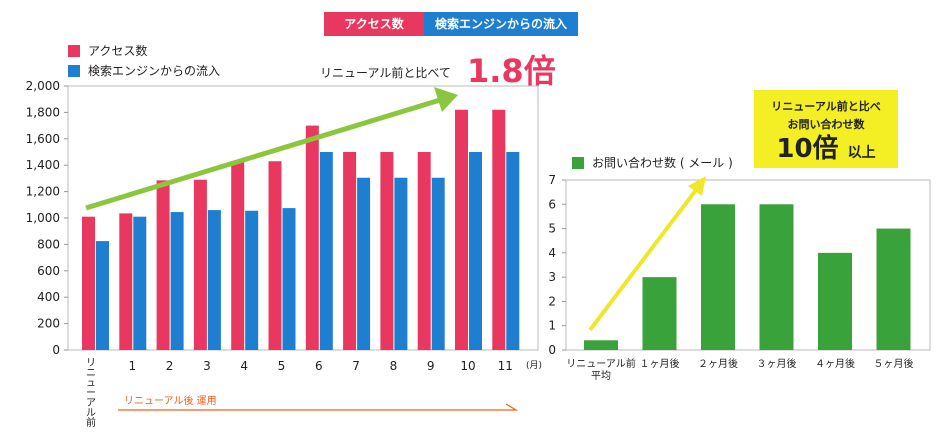 The image size is (944, 433). I want to click on callout-box: リニューアル前と比べ お問い合わせ数 10倍 以上, so click(826, 129).